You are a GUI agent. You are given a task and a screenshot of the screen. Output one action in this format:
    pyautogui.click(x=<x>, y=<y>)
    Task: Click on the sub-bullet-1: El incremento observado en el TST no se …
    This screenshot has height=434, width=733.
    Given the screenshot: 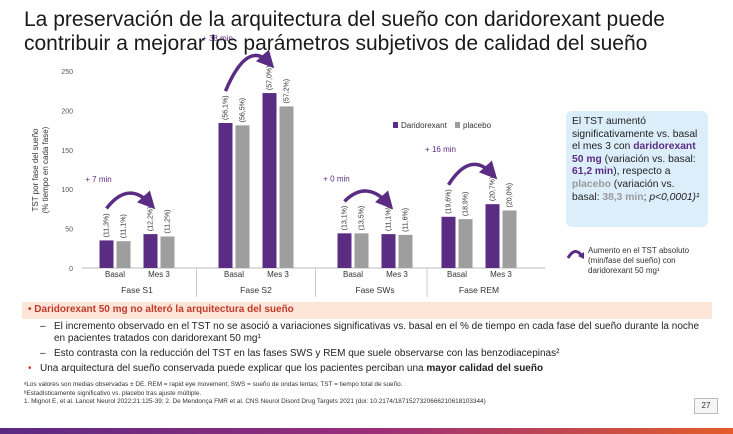 What is the action you would take?
    pyautogui.click(x=376, y=333)
    